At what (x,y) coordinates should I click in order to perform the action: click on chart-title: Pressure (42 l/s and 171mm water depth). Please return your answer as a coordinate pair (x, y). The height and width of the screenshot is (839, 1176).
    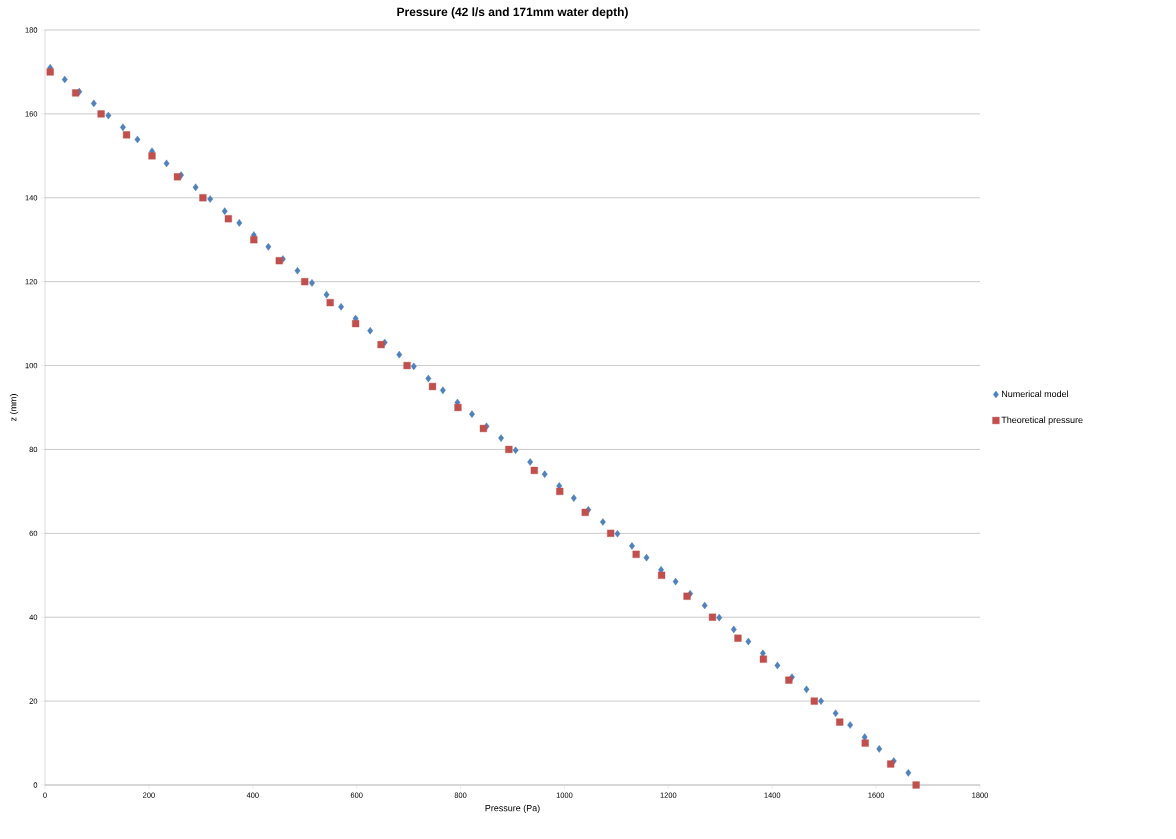
    Looking at the image, I should click on (512, 13).